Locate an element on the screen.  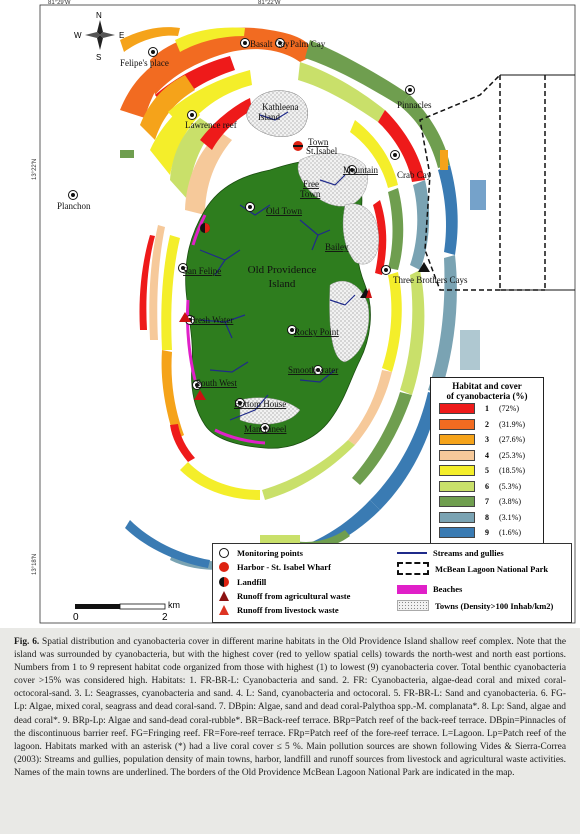
label-basalt-cay: Basalt Cay is located at coordinates (270, 44).